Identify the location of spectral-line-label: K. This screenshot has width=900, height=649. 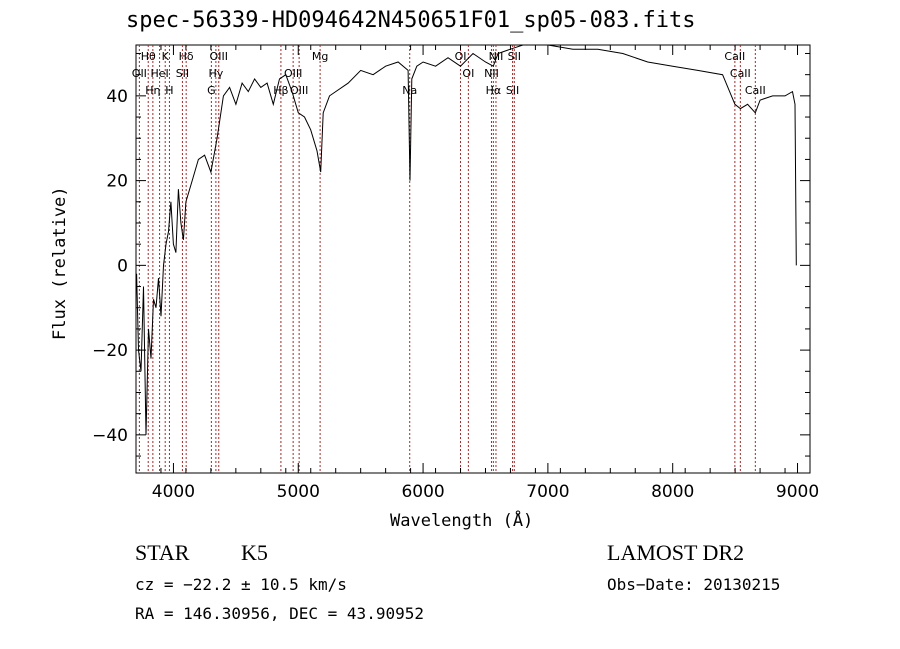
(166, 56).